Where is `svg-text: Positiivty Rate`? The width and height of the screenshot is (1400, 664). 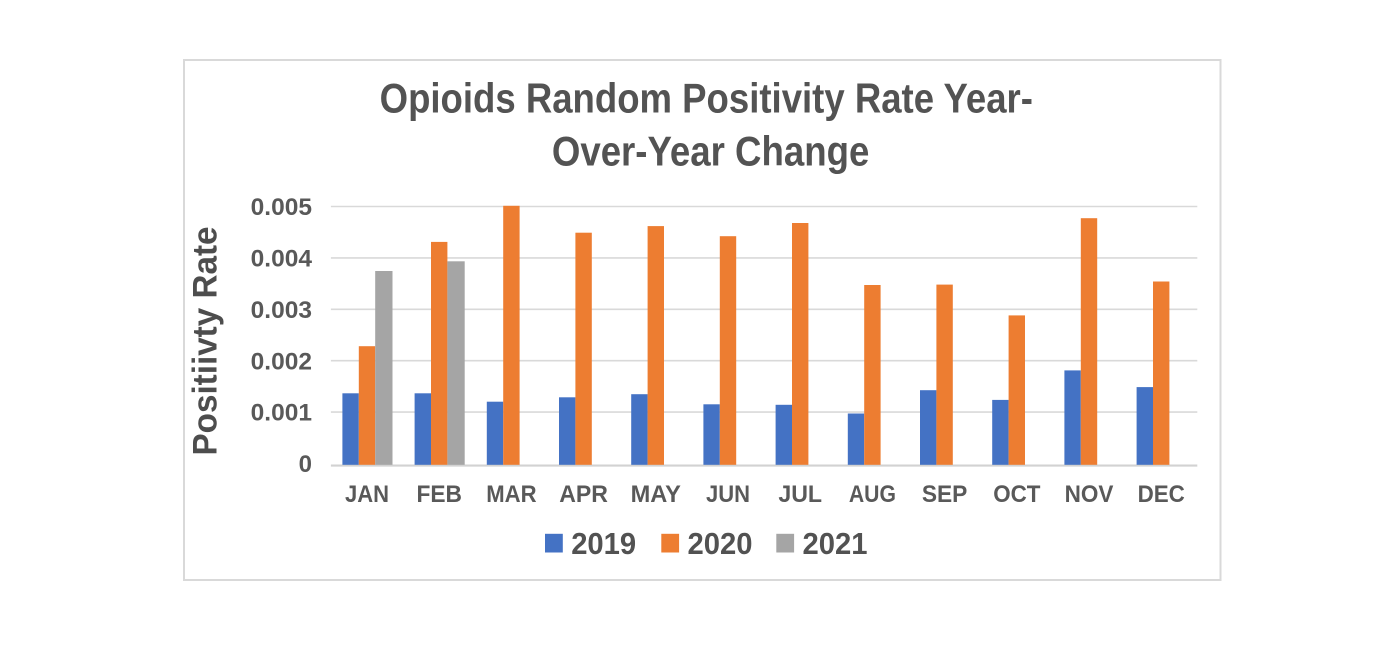
svg-text: Positiivty Rate is located at coordinates (206, 341).